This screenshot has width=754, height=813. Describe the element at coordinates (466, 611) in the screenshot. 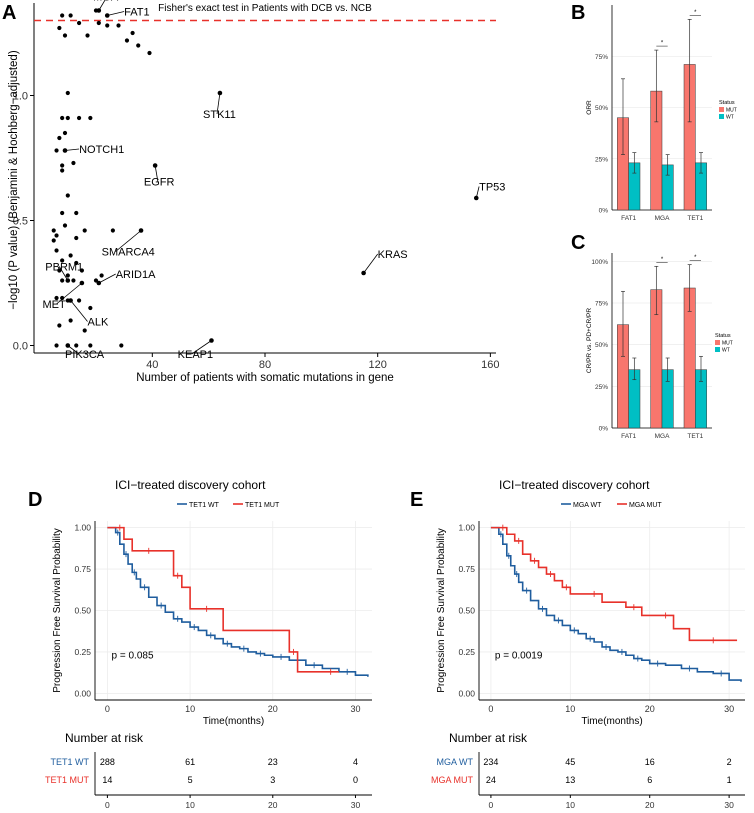

I see `y-tick-label: 0.50` at that location.